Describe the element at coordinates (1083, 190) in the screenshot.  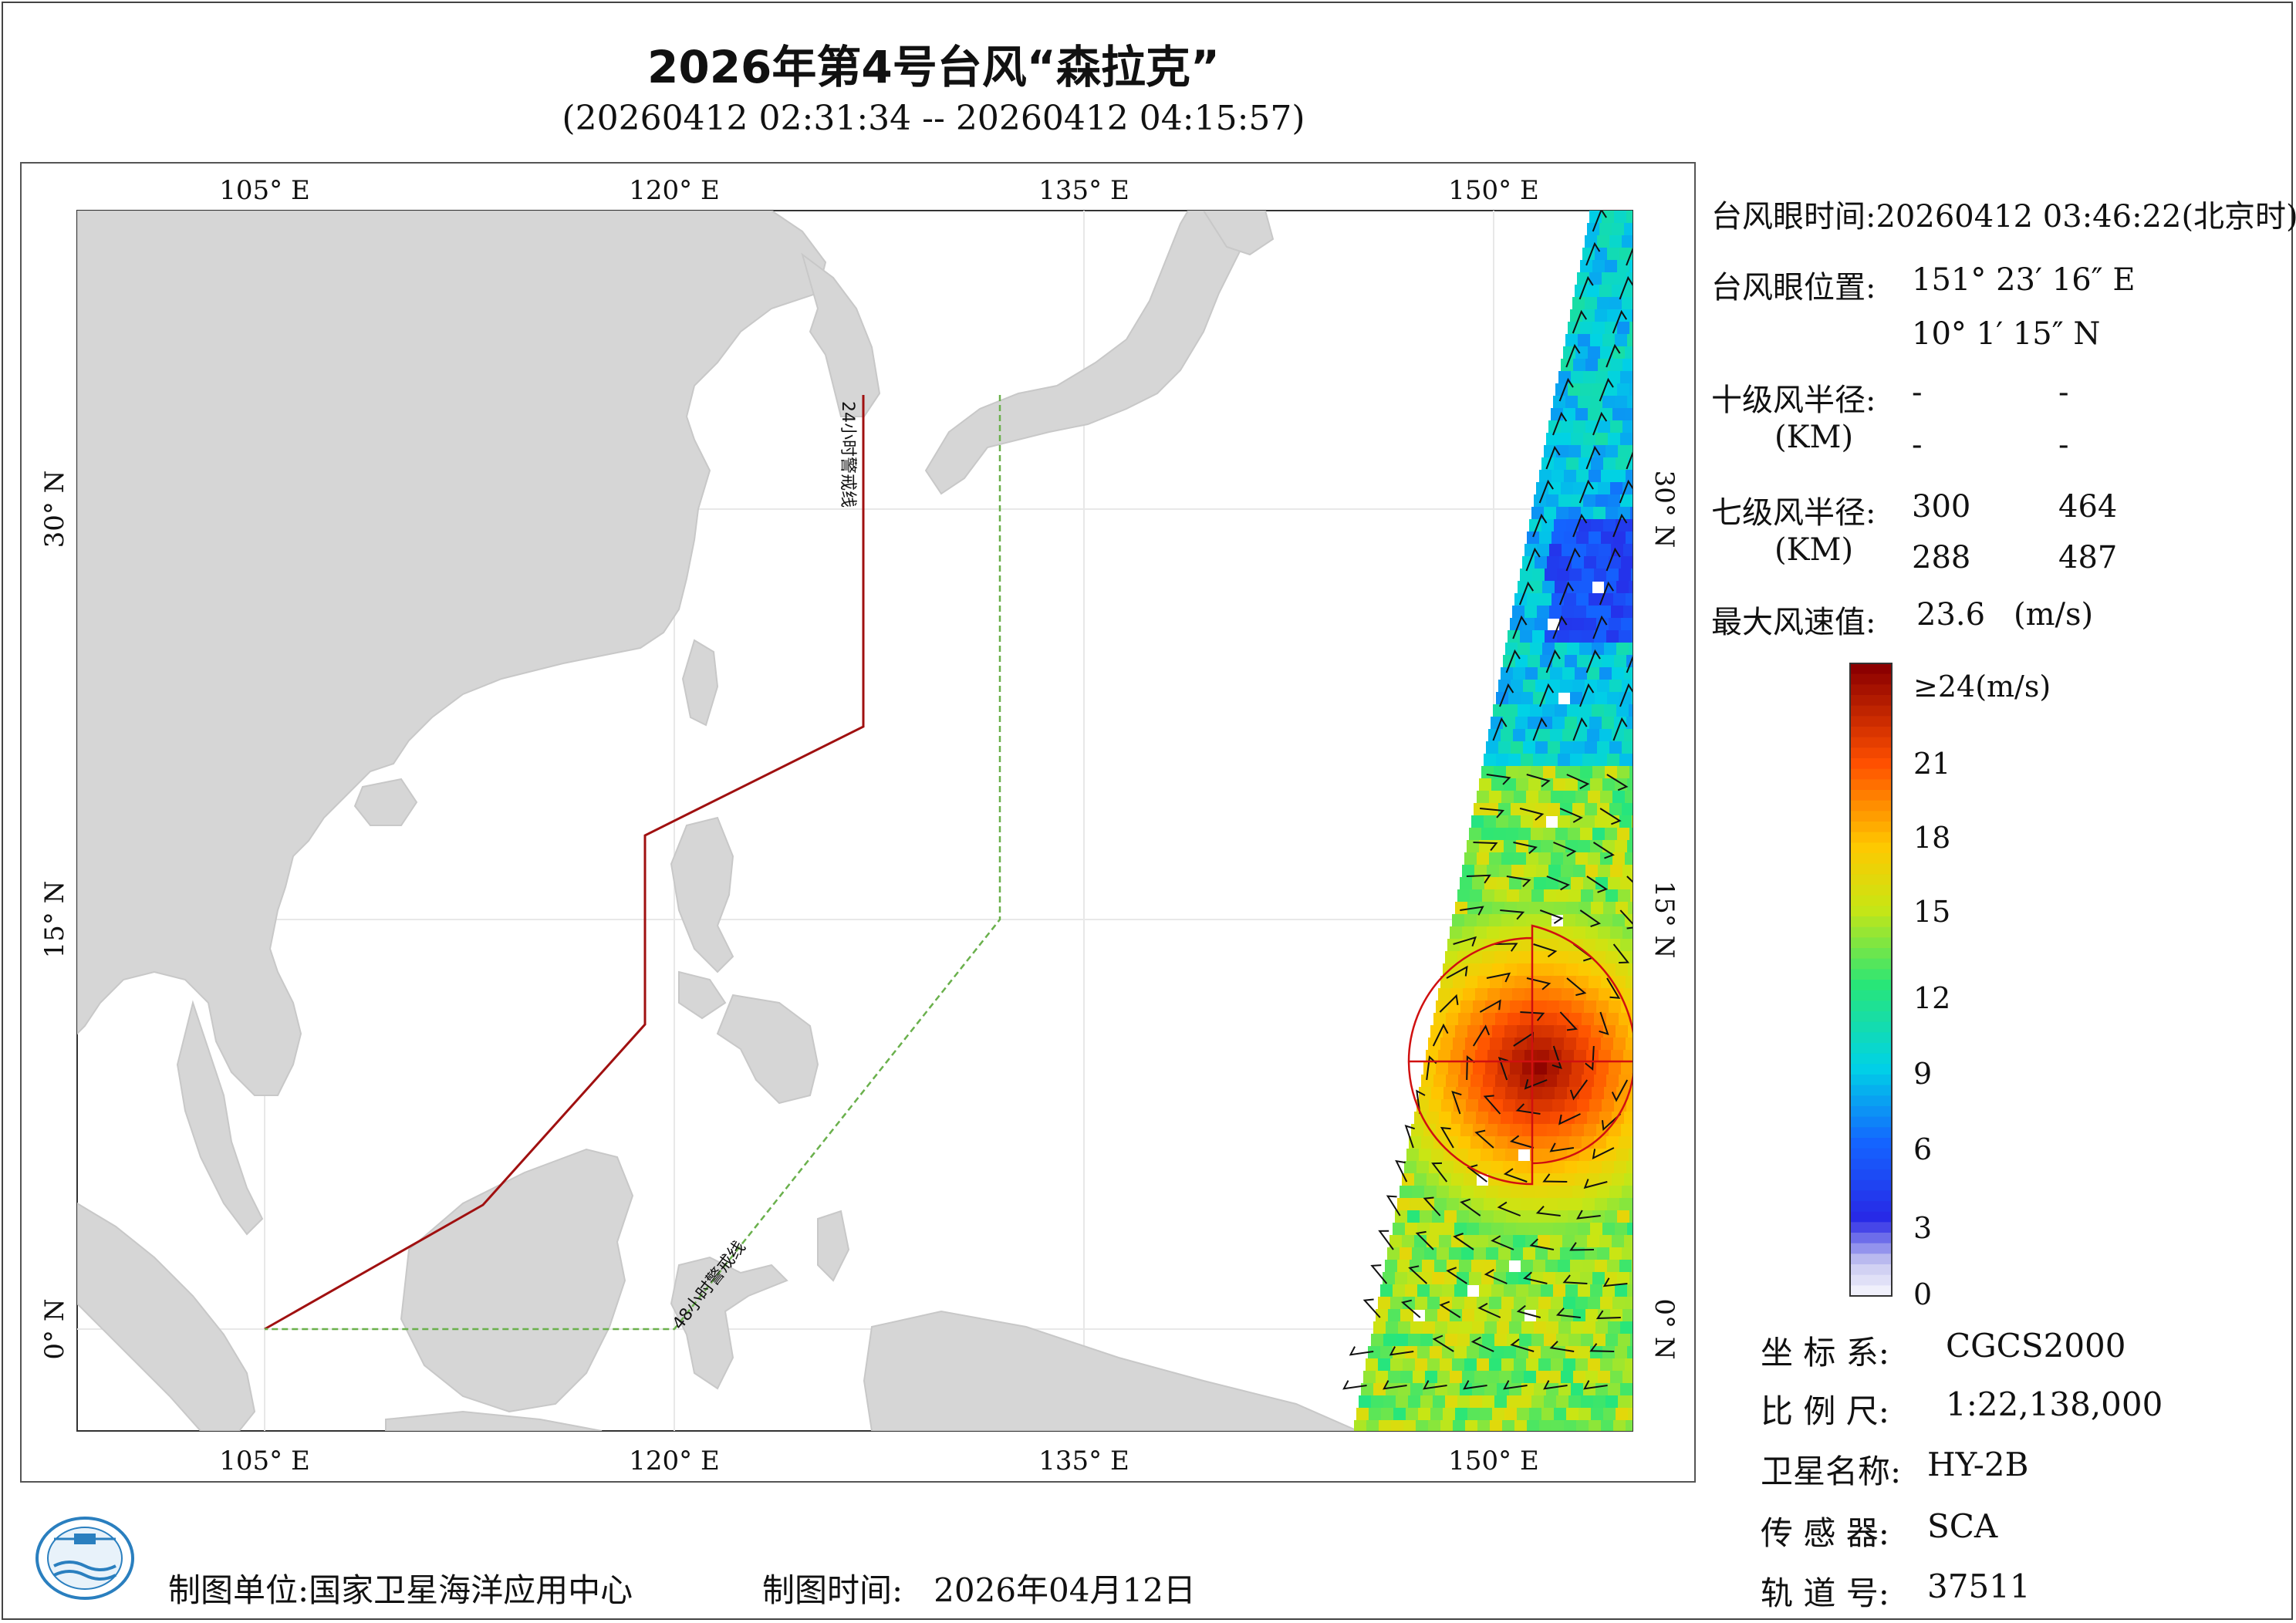
I see `lon-tick-top: 135° E` at that location.